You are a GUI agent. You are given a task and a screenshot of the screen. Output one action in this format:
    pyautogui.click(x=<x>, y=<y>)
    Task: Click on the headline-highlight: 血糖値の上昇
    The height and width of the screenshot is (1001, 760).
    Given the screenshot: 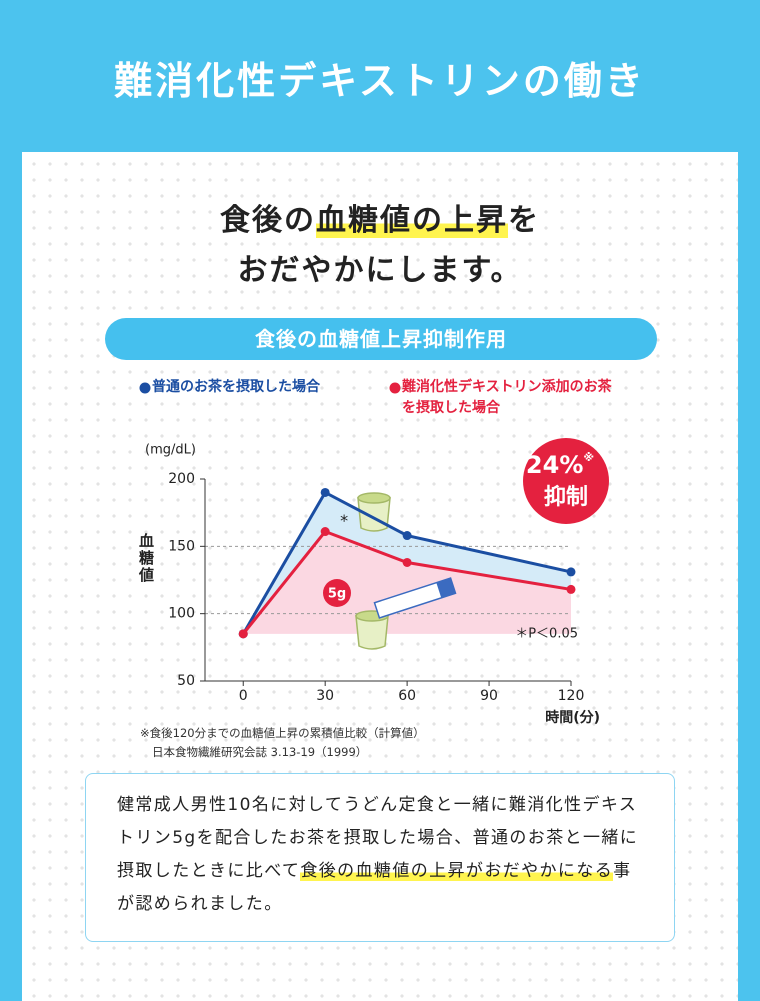 What is the action you would take?
    pyautogui.click(x=412, y=220)
    